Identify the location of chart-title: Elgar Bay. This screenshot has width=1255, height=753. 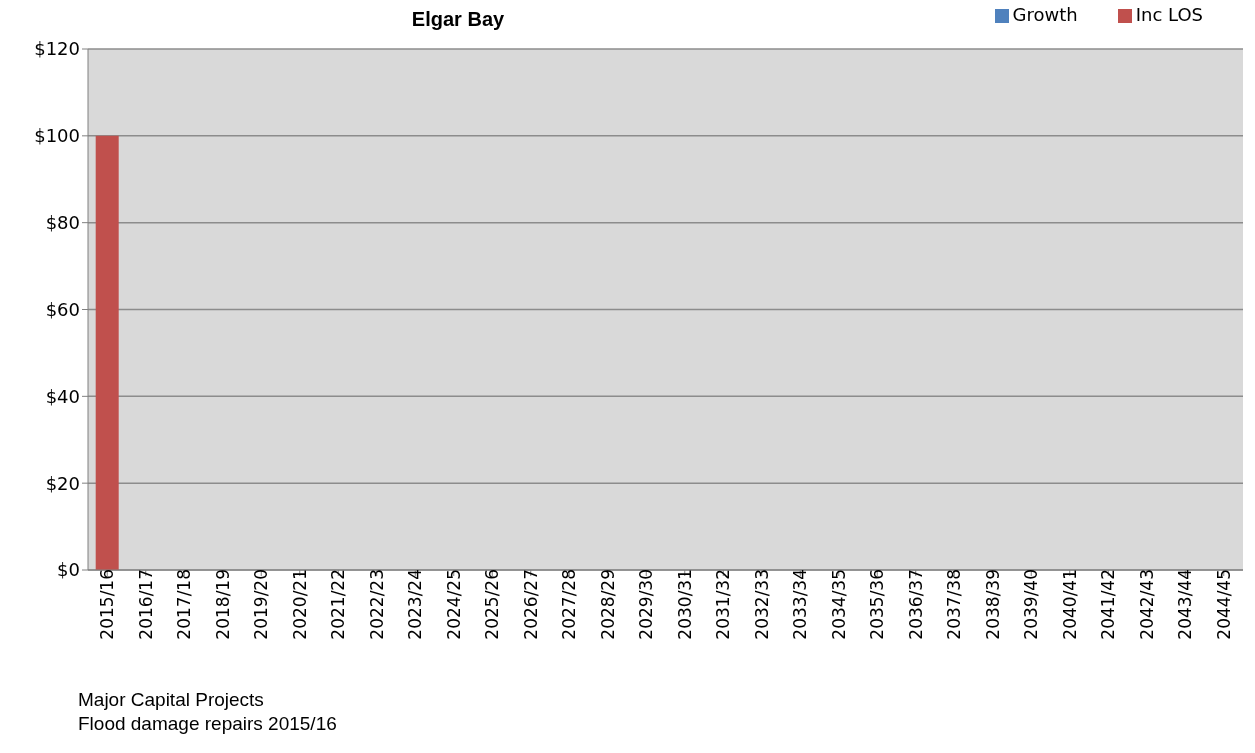
(458, 19).